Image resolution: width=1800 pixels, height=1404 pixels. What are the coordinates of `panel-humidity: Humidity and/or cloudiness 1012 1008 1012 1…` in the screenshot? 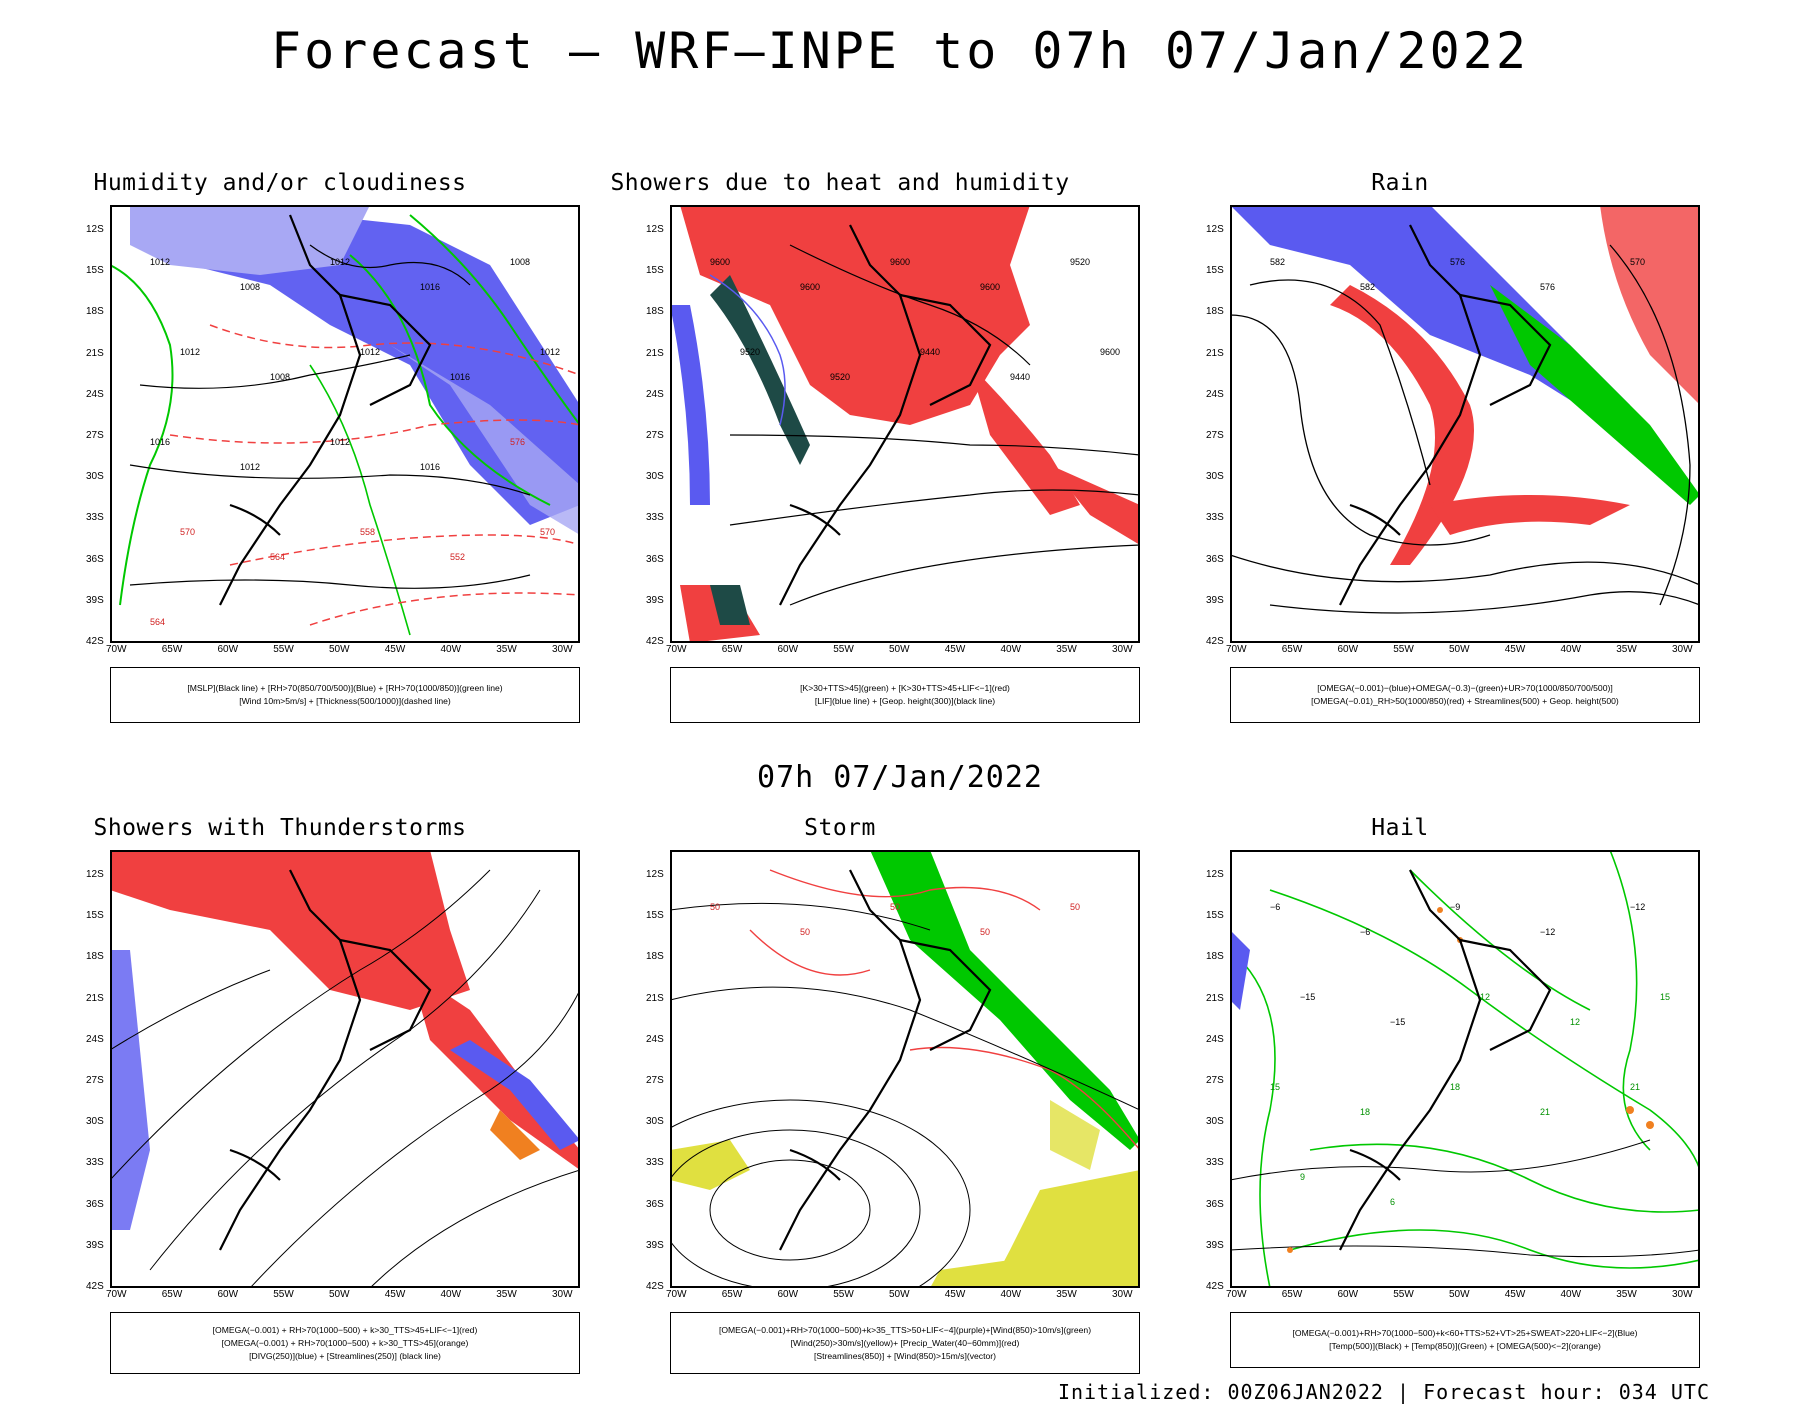 It's located at (290, 450).